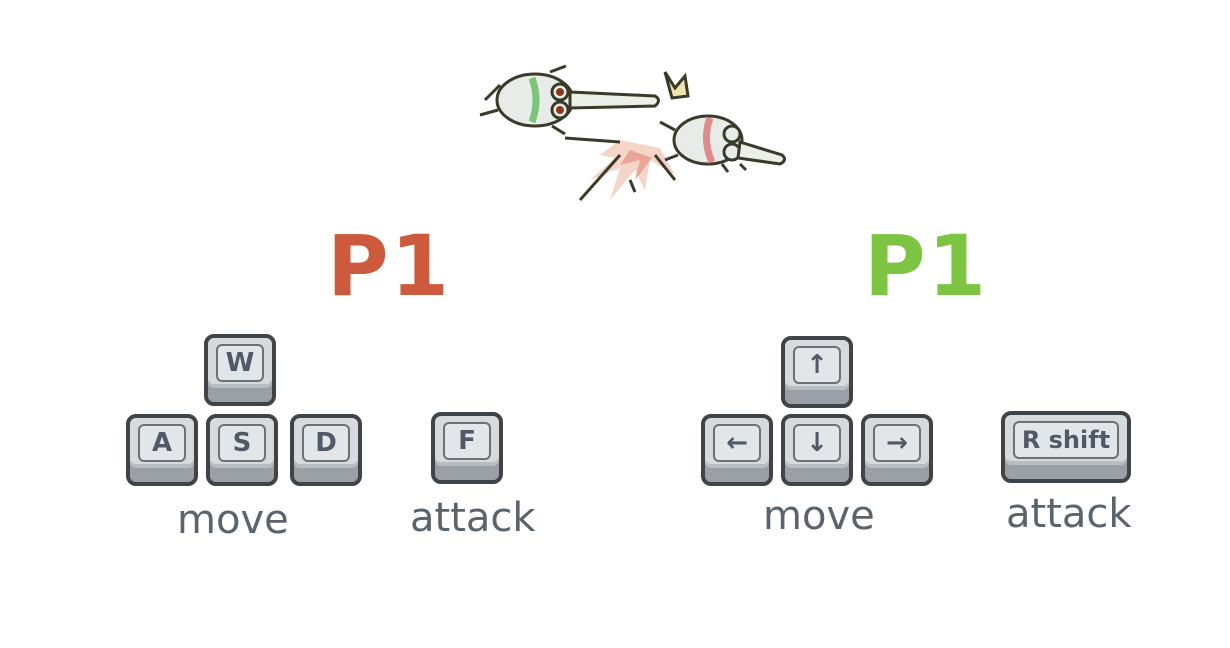 The height and width of the screenshot is (648, 1230). What do you see at coordinates (897, 443) in the screenshot?
I see `key-arrow-right-label: →` at bounding box center [897, 443].